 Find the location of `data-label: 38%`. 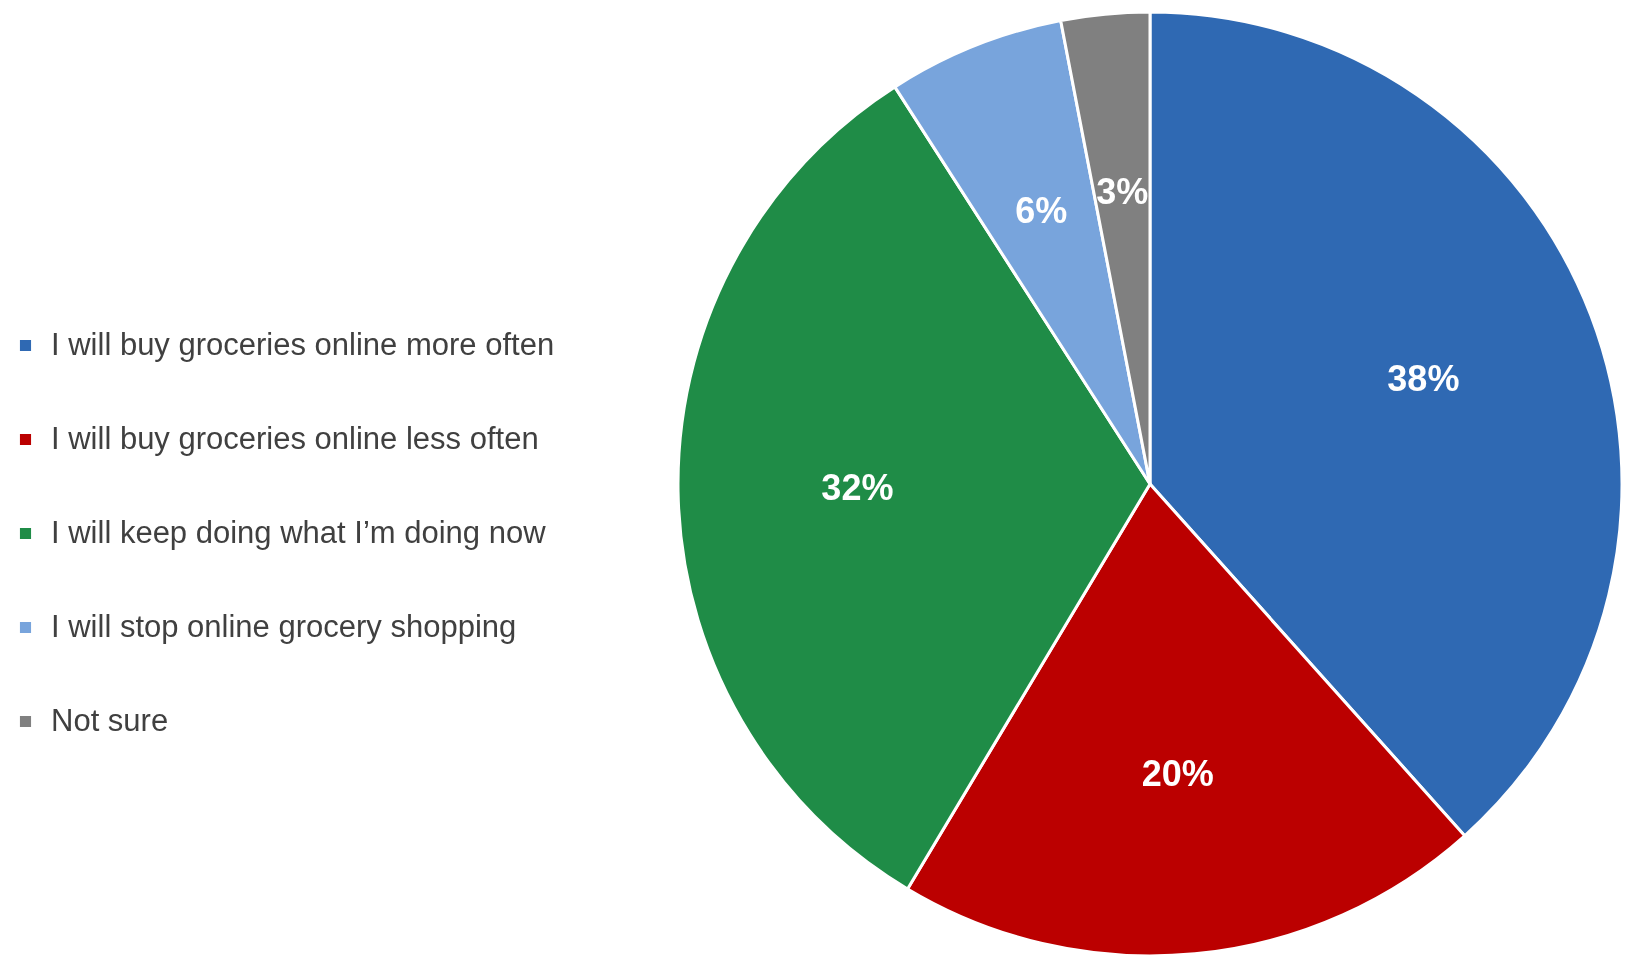

data-label: 38% is located at coordinates (1423, 378).